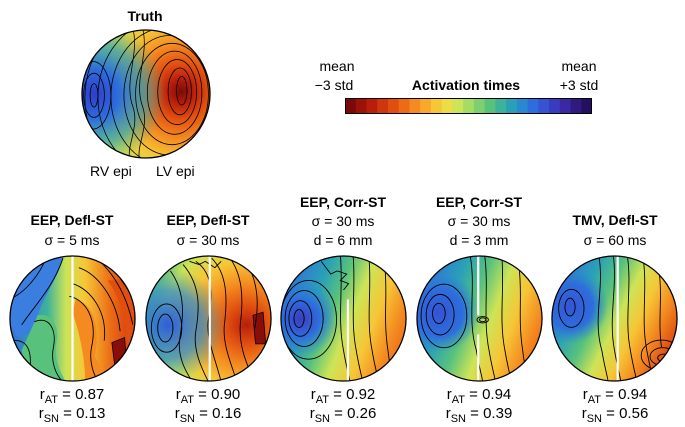 This screenshot has width=685, height=427. Describe the element at coordinates (337, 66) in the screenshot. I see `colorbar-left-label-line1: mean` at that location.